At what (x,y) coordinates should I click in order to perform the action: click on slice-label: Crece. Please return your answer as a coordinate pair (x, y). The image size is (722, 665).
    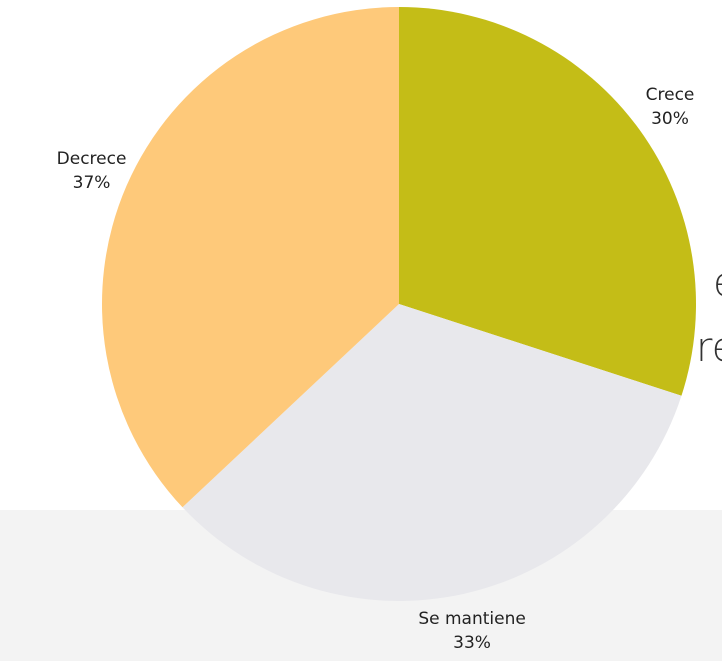
    Looking at the image, I should click on (670, 95).